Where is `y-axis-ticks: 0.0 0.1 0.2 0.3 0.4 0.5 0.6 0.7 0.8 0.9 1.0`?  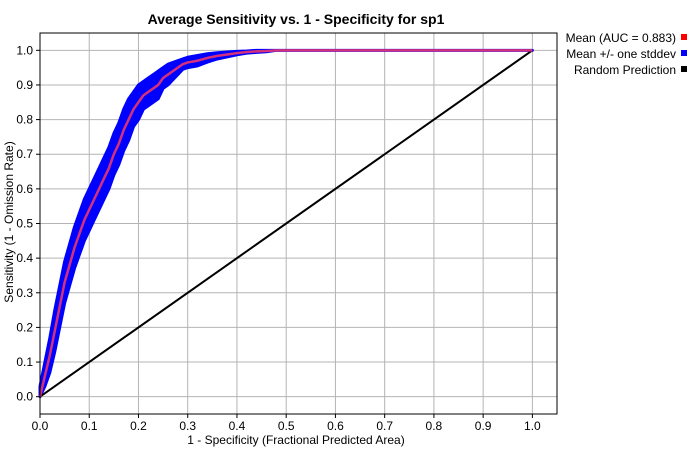
y-axis-ticks: 0.0 0.1 0.2 0.3 0.4 0.5 0.6 0.7 0.8 0.9 1.0 is located at coordinates (28, 223).